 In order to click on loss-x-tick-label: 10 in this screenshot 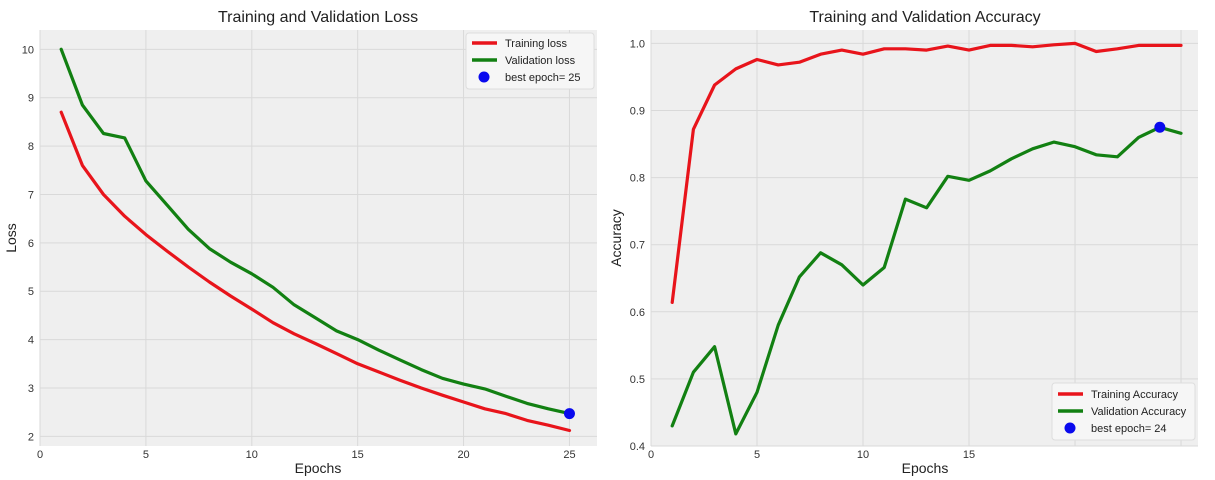, I will do `click(252, 455)`.